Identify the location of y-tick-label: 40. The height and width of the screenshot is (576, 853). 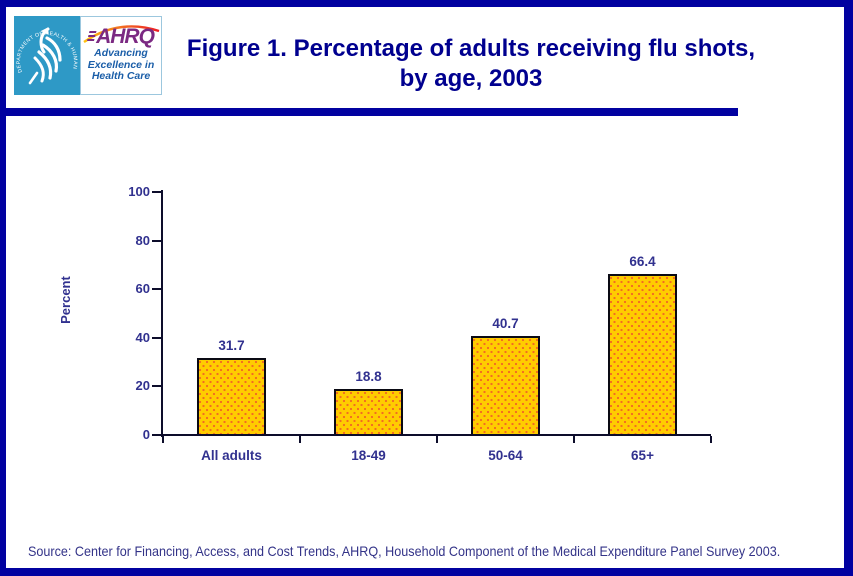
(142, 337).